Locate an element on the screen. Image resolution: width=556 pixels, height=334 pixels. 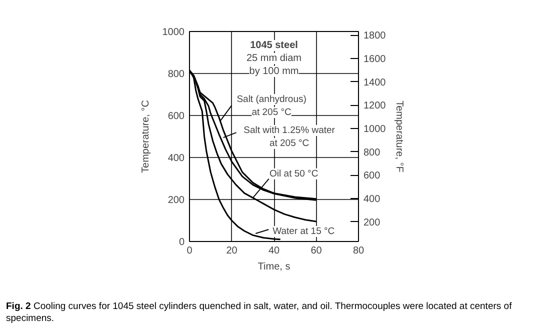
y2-tick-label: 400 is located at coordinates (372, 200).